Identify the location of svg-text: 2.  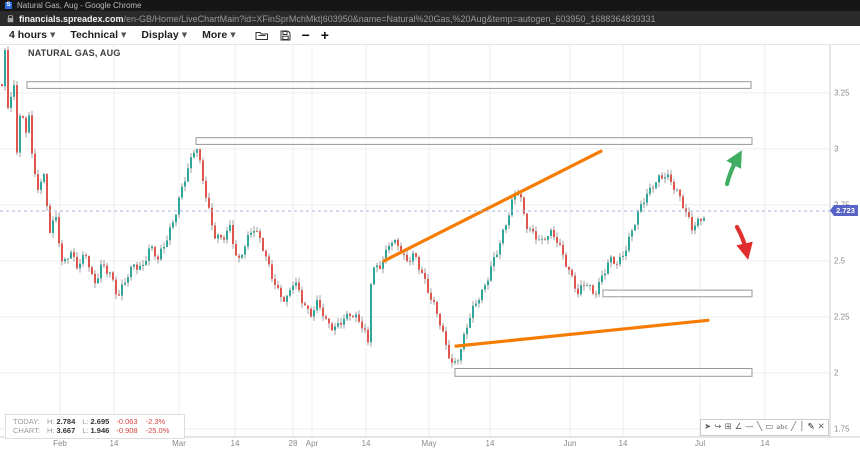
(836, 372).